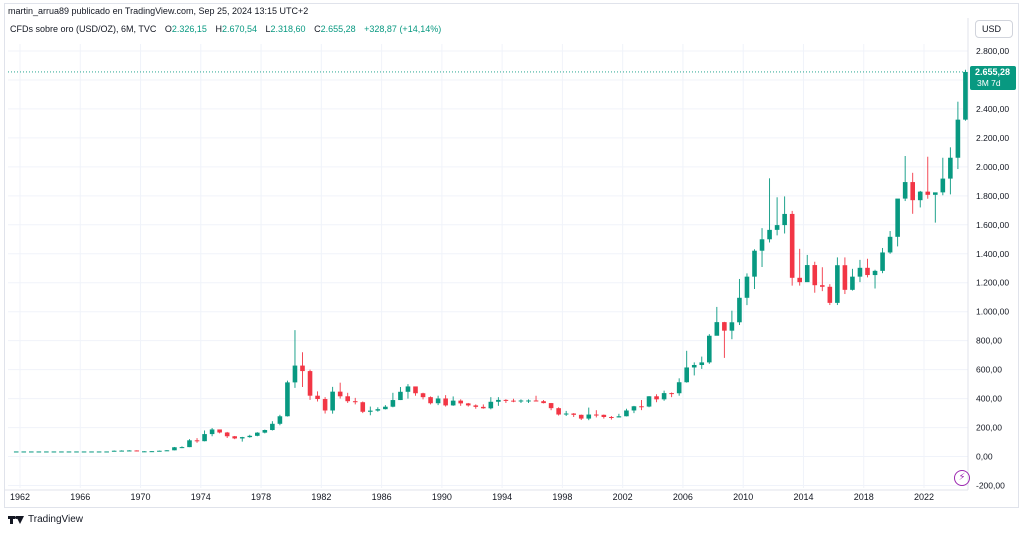  I want to click on change-value: +328,87 (+14,14%), so click(403, 29).